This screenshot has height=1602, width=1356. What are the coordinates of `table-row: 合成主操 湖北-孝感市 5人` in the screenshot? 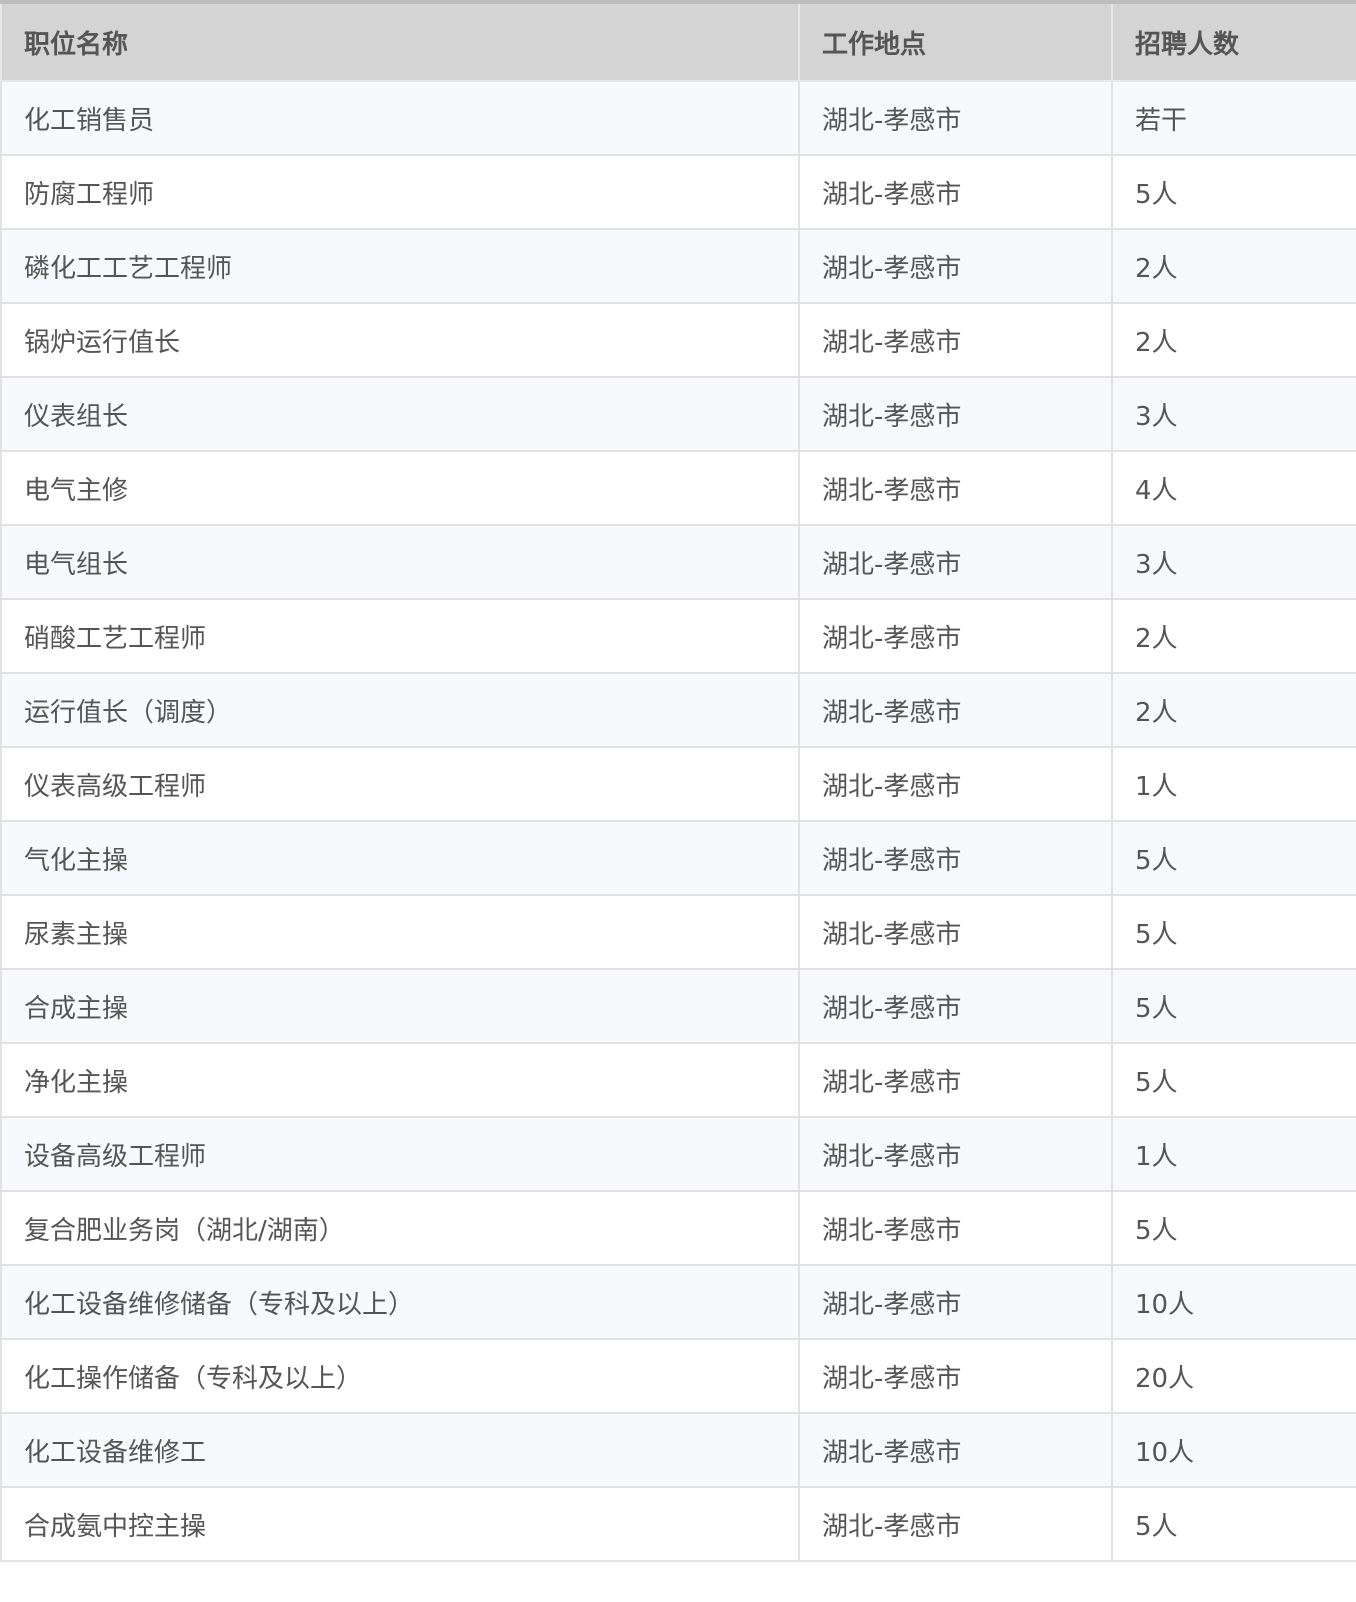 It's located at (678, 1006).